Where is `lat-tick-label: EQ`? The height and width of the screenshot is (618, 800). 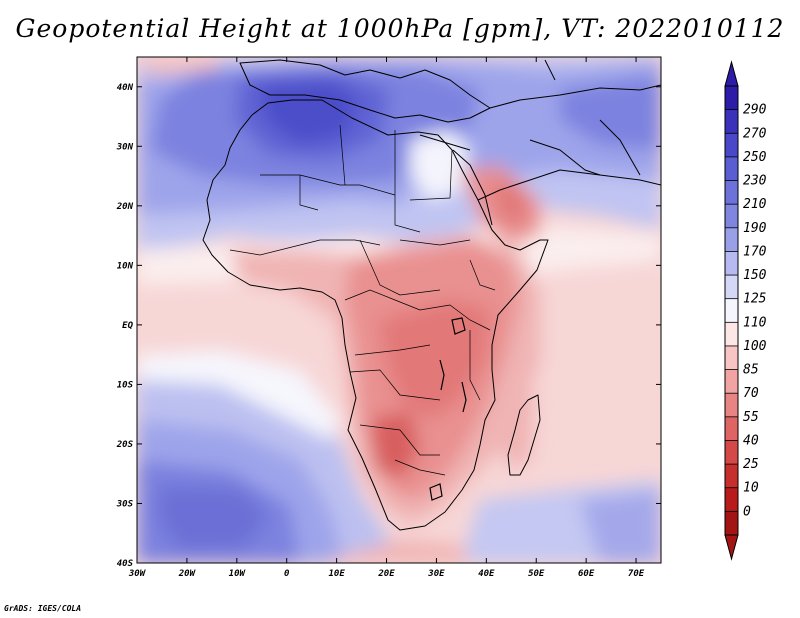 lat-tick-label: EQ is located at coordinates (127, 326).